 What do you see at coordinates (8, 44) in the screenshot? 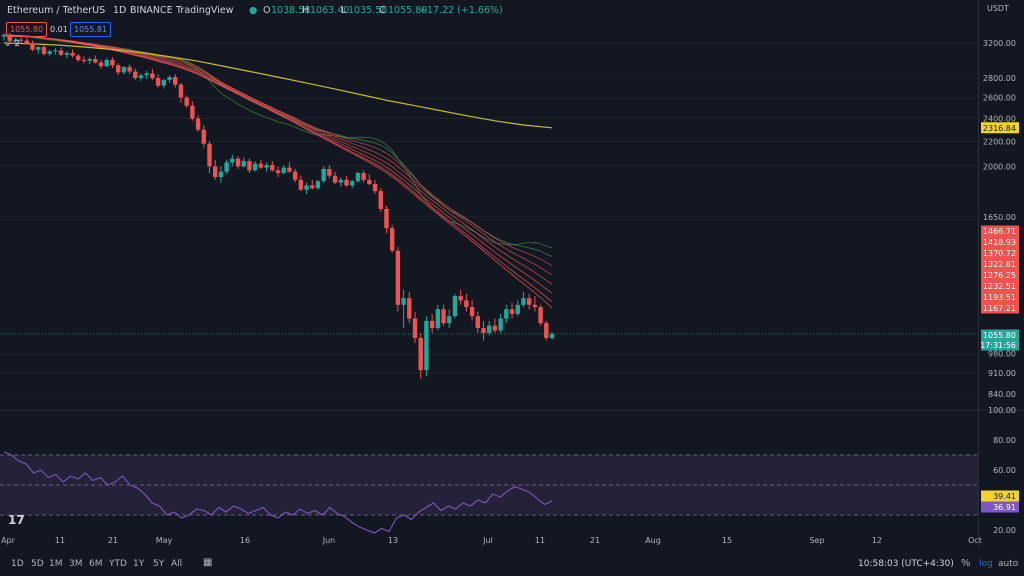
I see `chevron-down-icon: ⌄` at bounding box center [8, 44].